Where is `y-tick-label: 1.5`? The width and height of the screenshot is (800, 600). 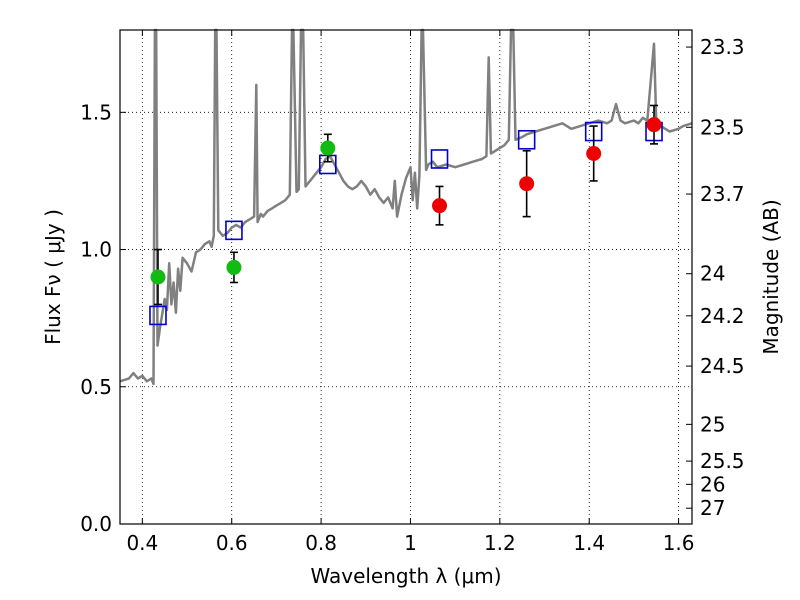 y-tick-label: 1.5 is located at coordinates (96, 112).